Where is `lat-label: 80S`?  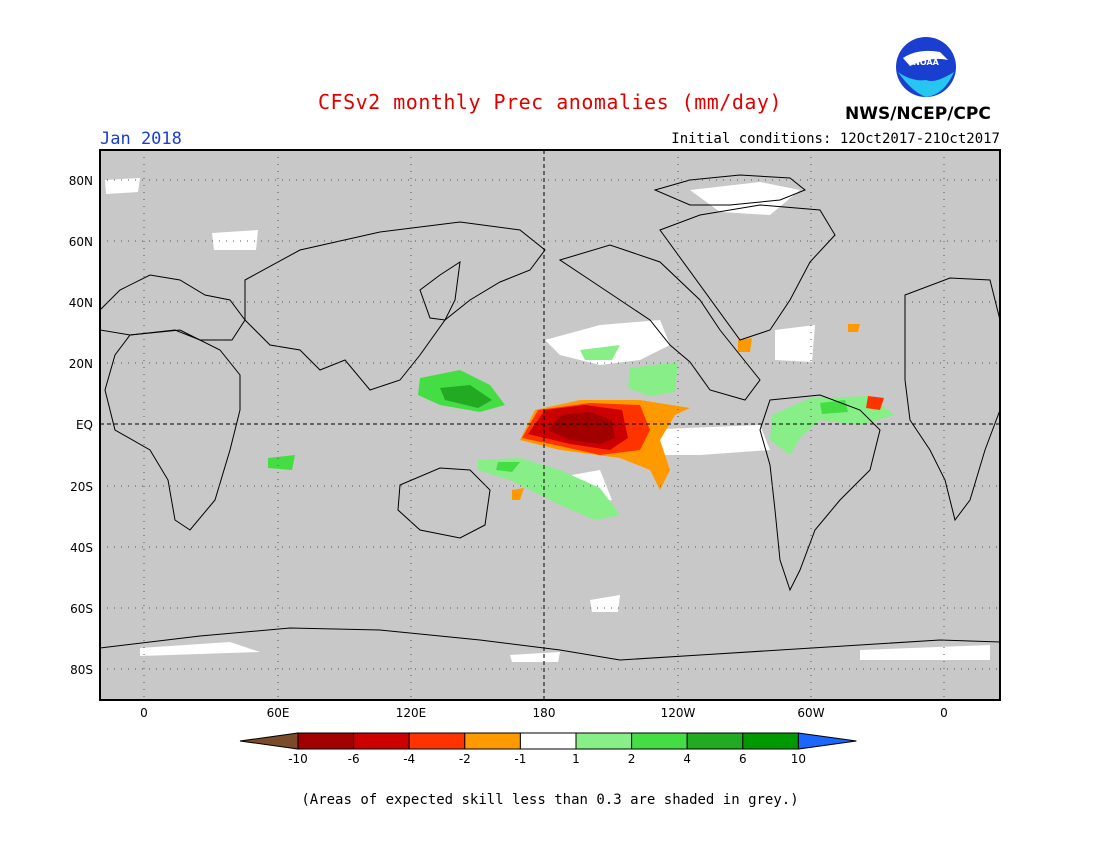 lat-label: 80S is located at coordinates (81, 670).